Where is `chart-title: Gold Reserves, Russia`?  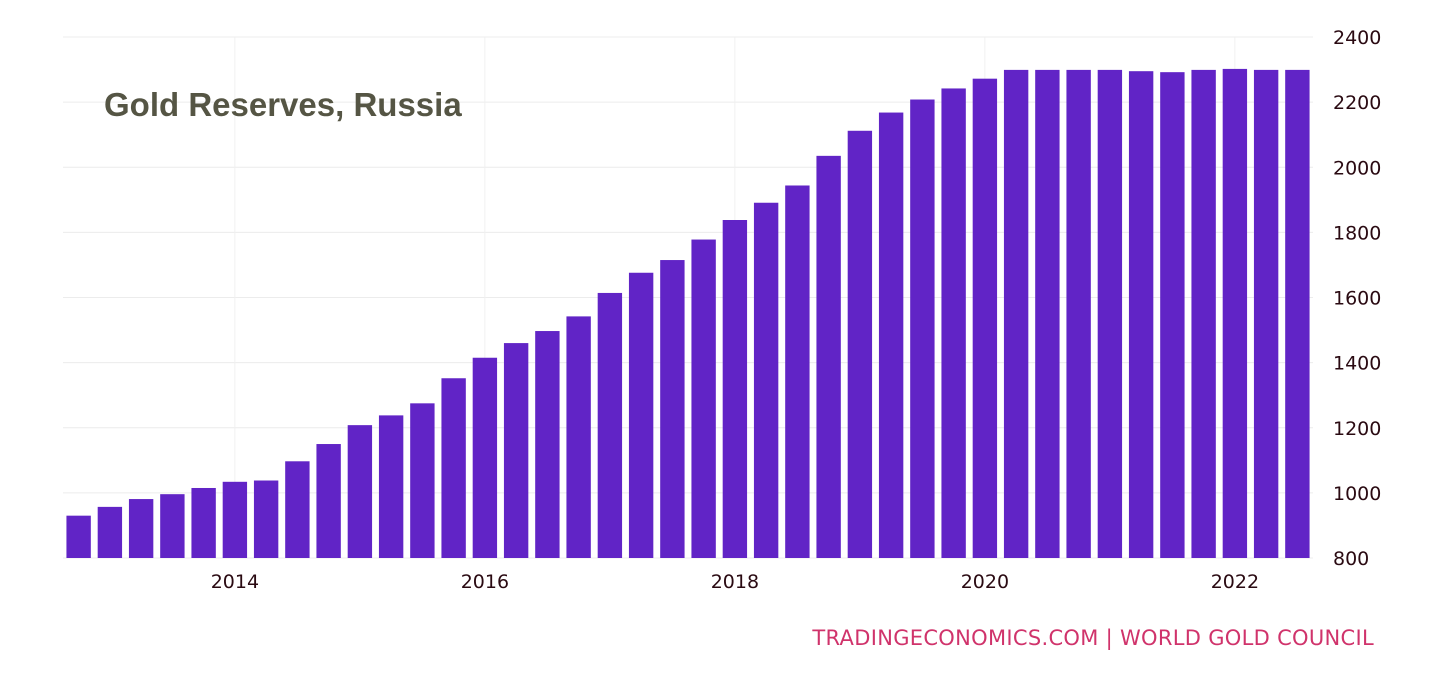 chart-title: Gold Reserves, Russia is located at coordinates (283, 104).